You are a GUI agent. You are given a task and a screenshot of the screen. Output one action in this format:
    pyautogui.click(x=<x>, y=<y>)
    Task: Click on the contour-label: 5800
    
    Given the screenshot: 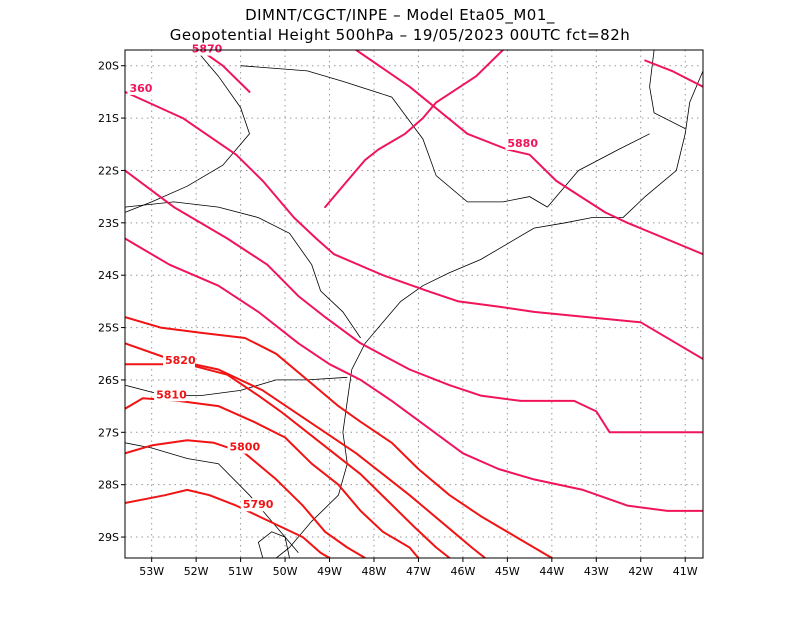 What is the action you would take?
    pyautogui.click(x=244, y=447)
    